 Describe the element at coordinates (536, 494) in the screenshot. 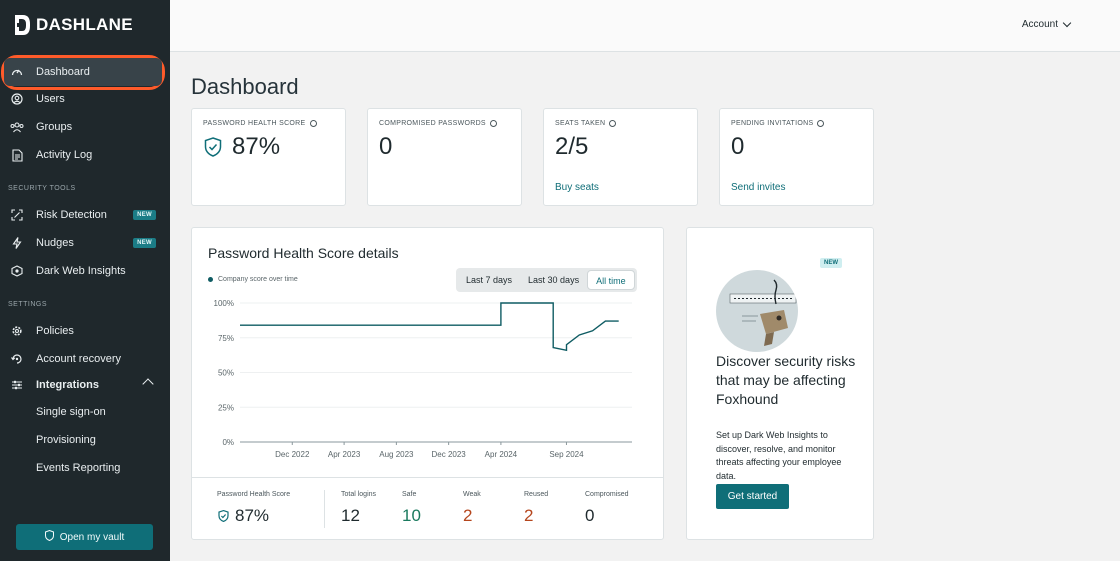

I see `summary-reused-label: Reused` at that location.